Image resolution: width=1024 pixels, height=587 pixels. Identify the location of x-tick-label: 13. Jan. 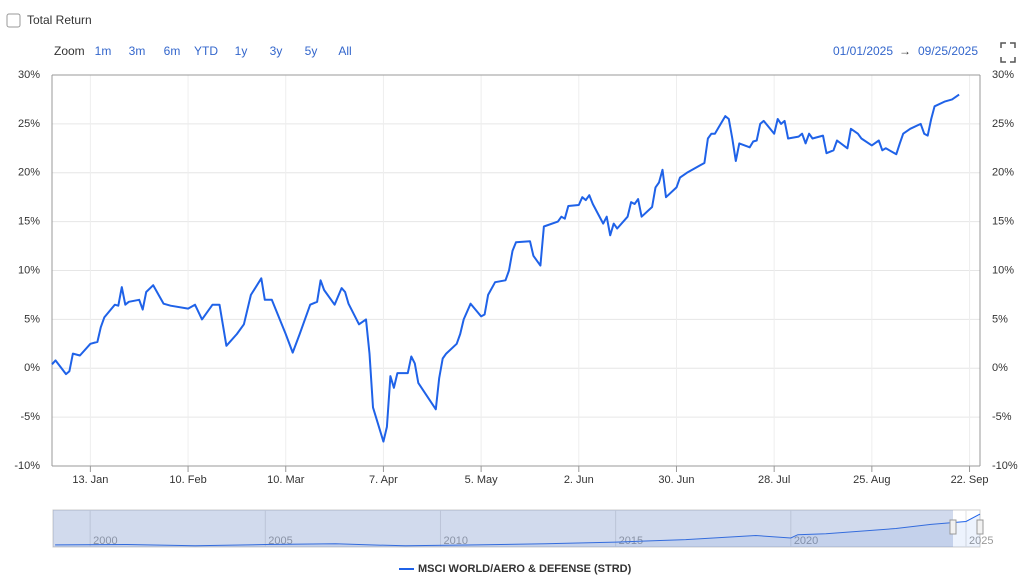
(90, 480).